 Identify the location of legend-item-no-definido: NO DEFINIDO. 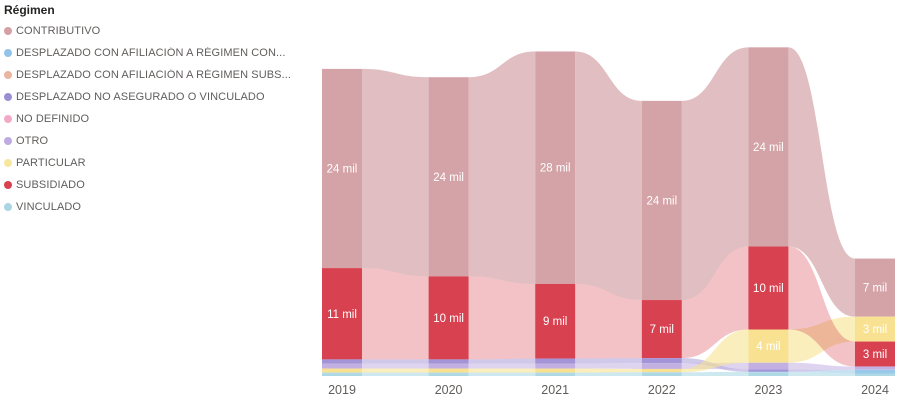
(154, 119).